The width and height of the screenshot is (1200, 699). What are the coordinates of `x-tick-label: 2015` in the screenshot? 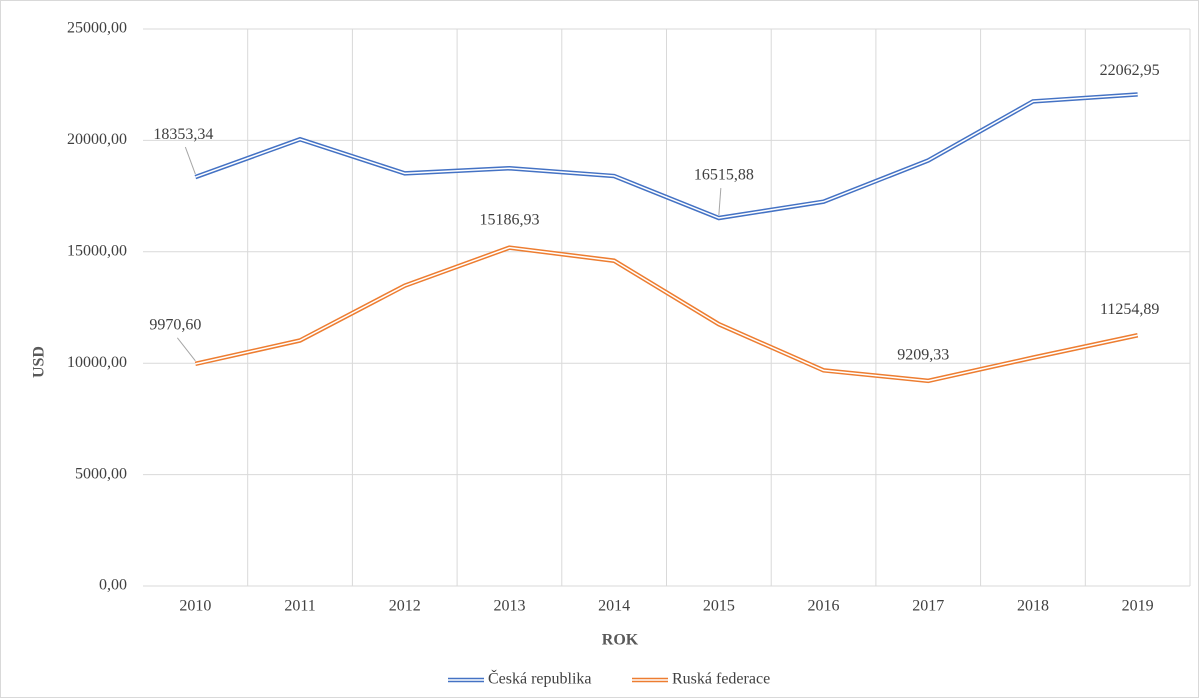 It's located at (719, 606).